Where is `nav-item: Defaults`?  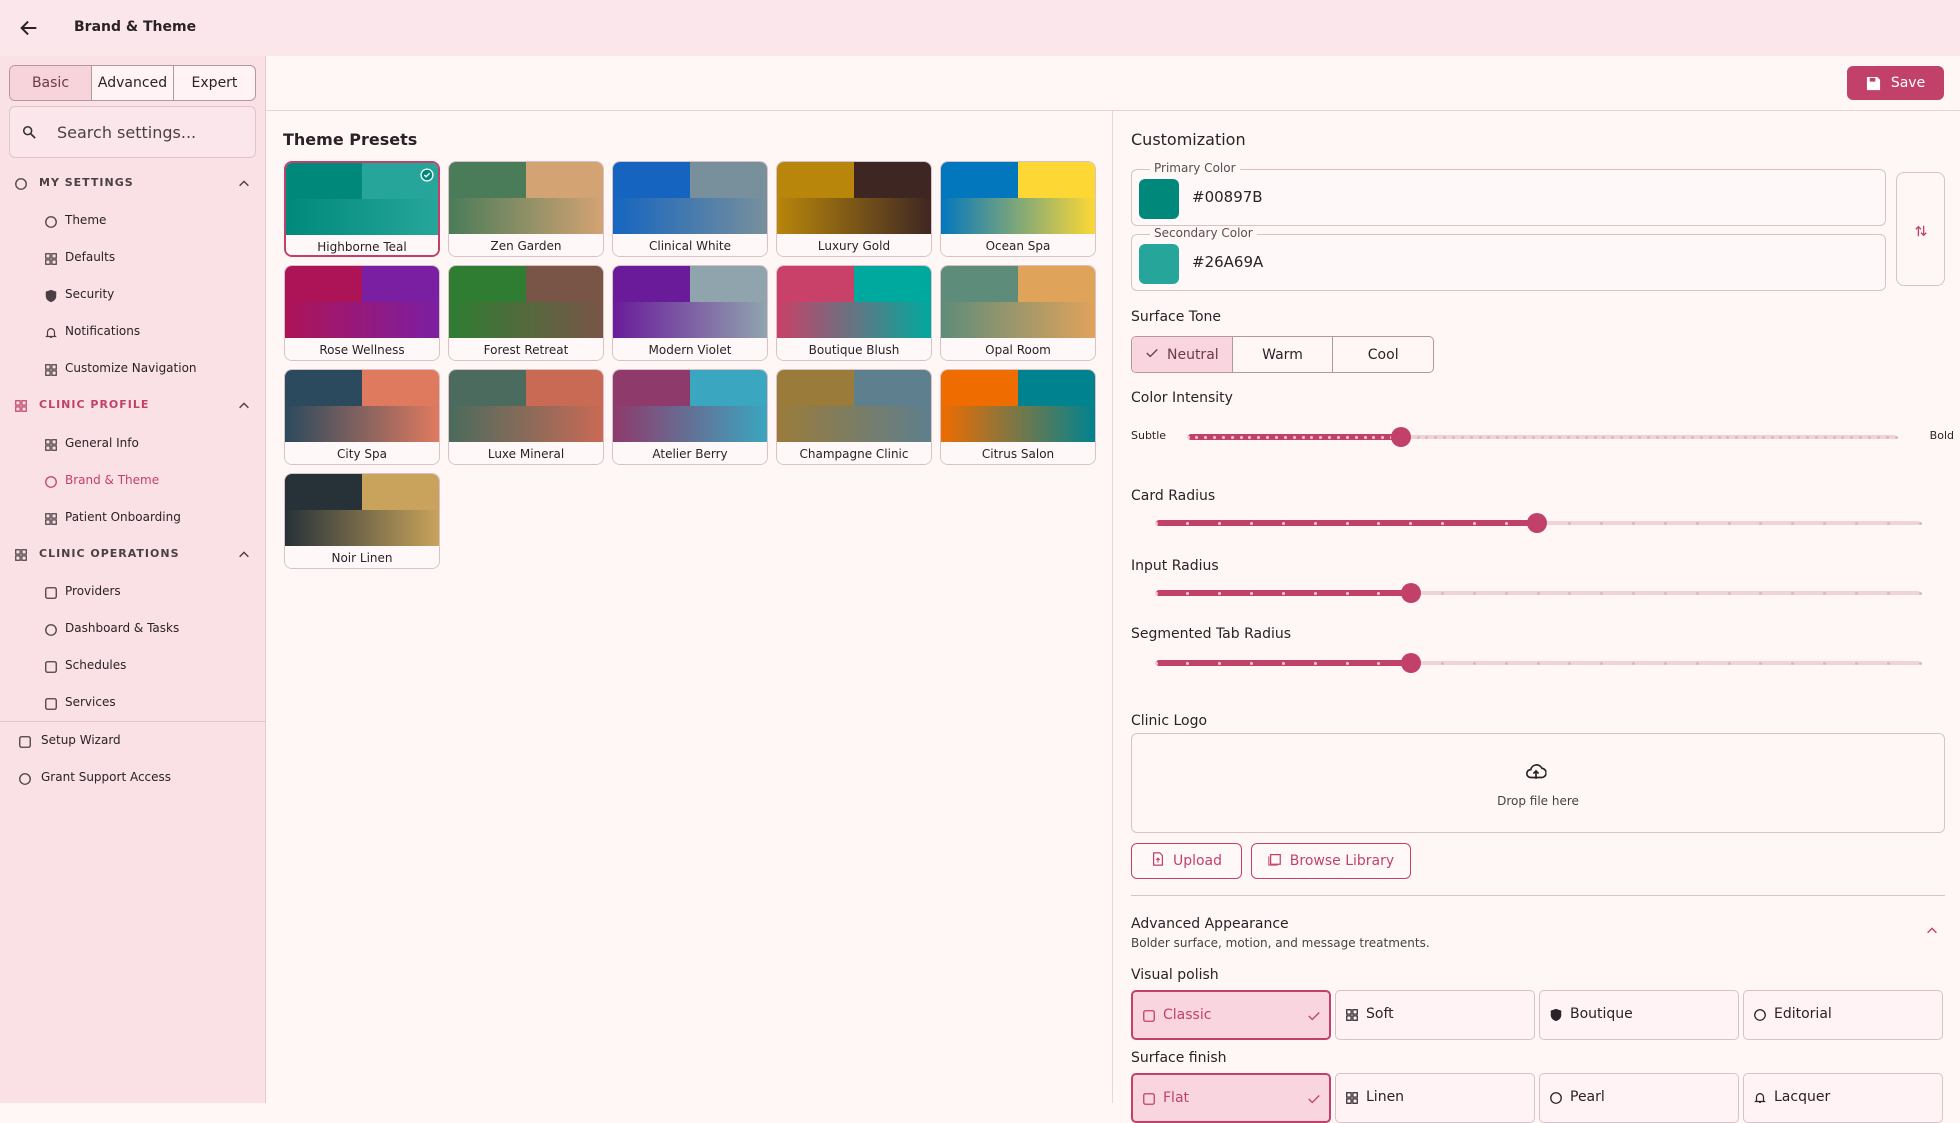
nav-item: Defaults is located at coordinates (90, 257).